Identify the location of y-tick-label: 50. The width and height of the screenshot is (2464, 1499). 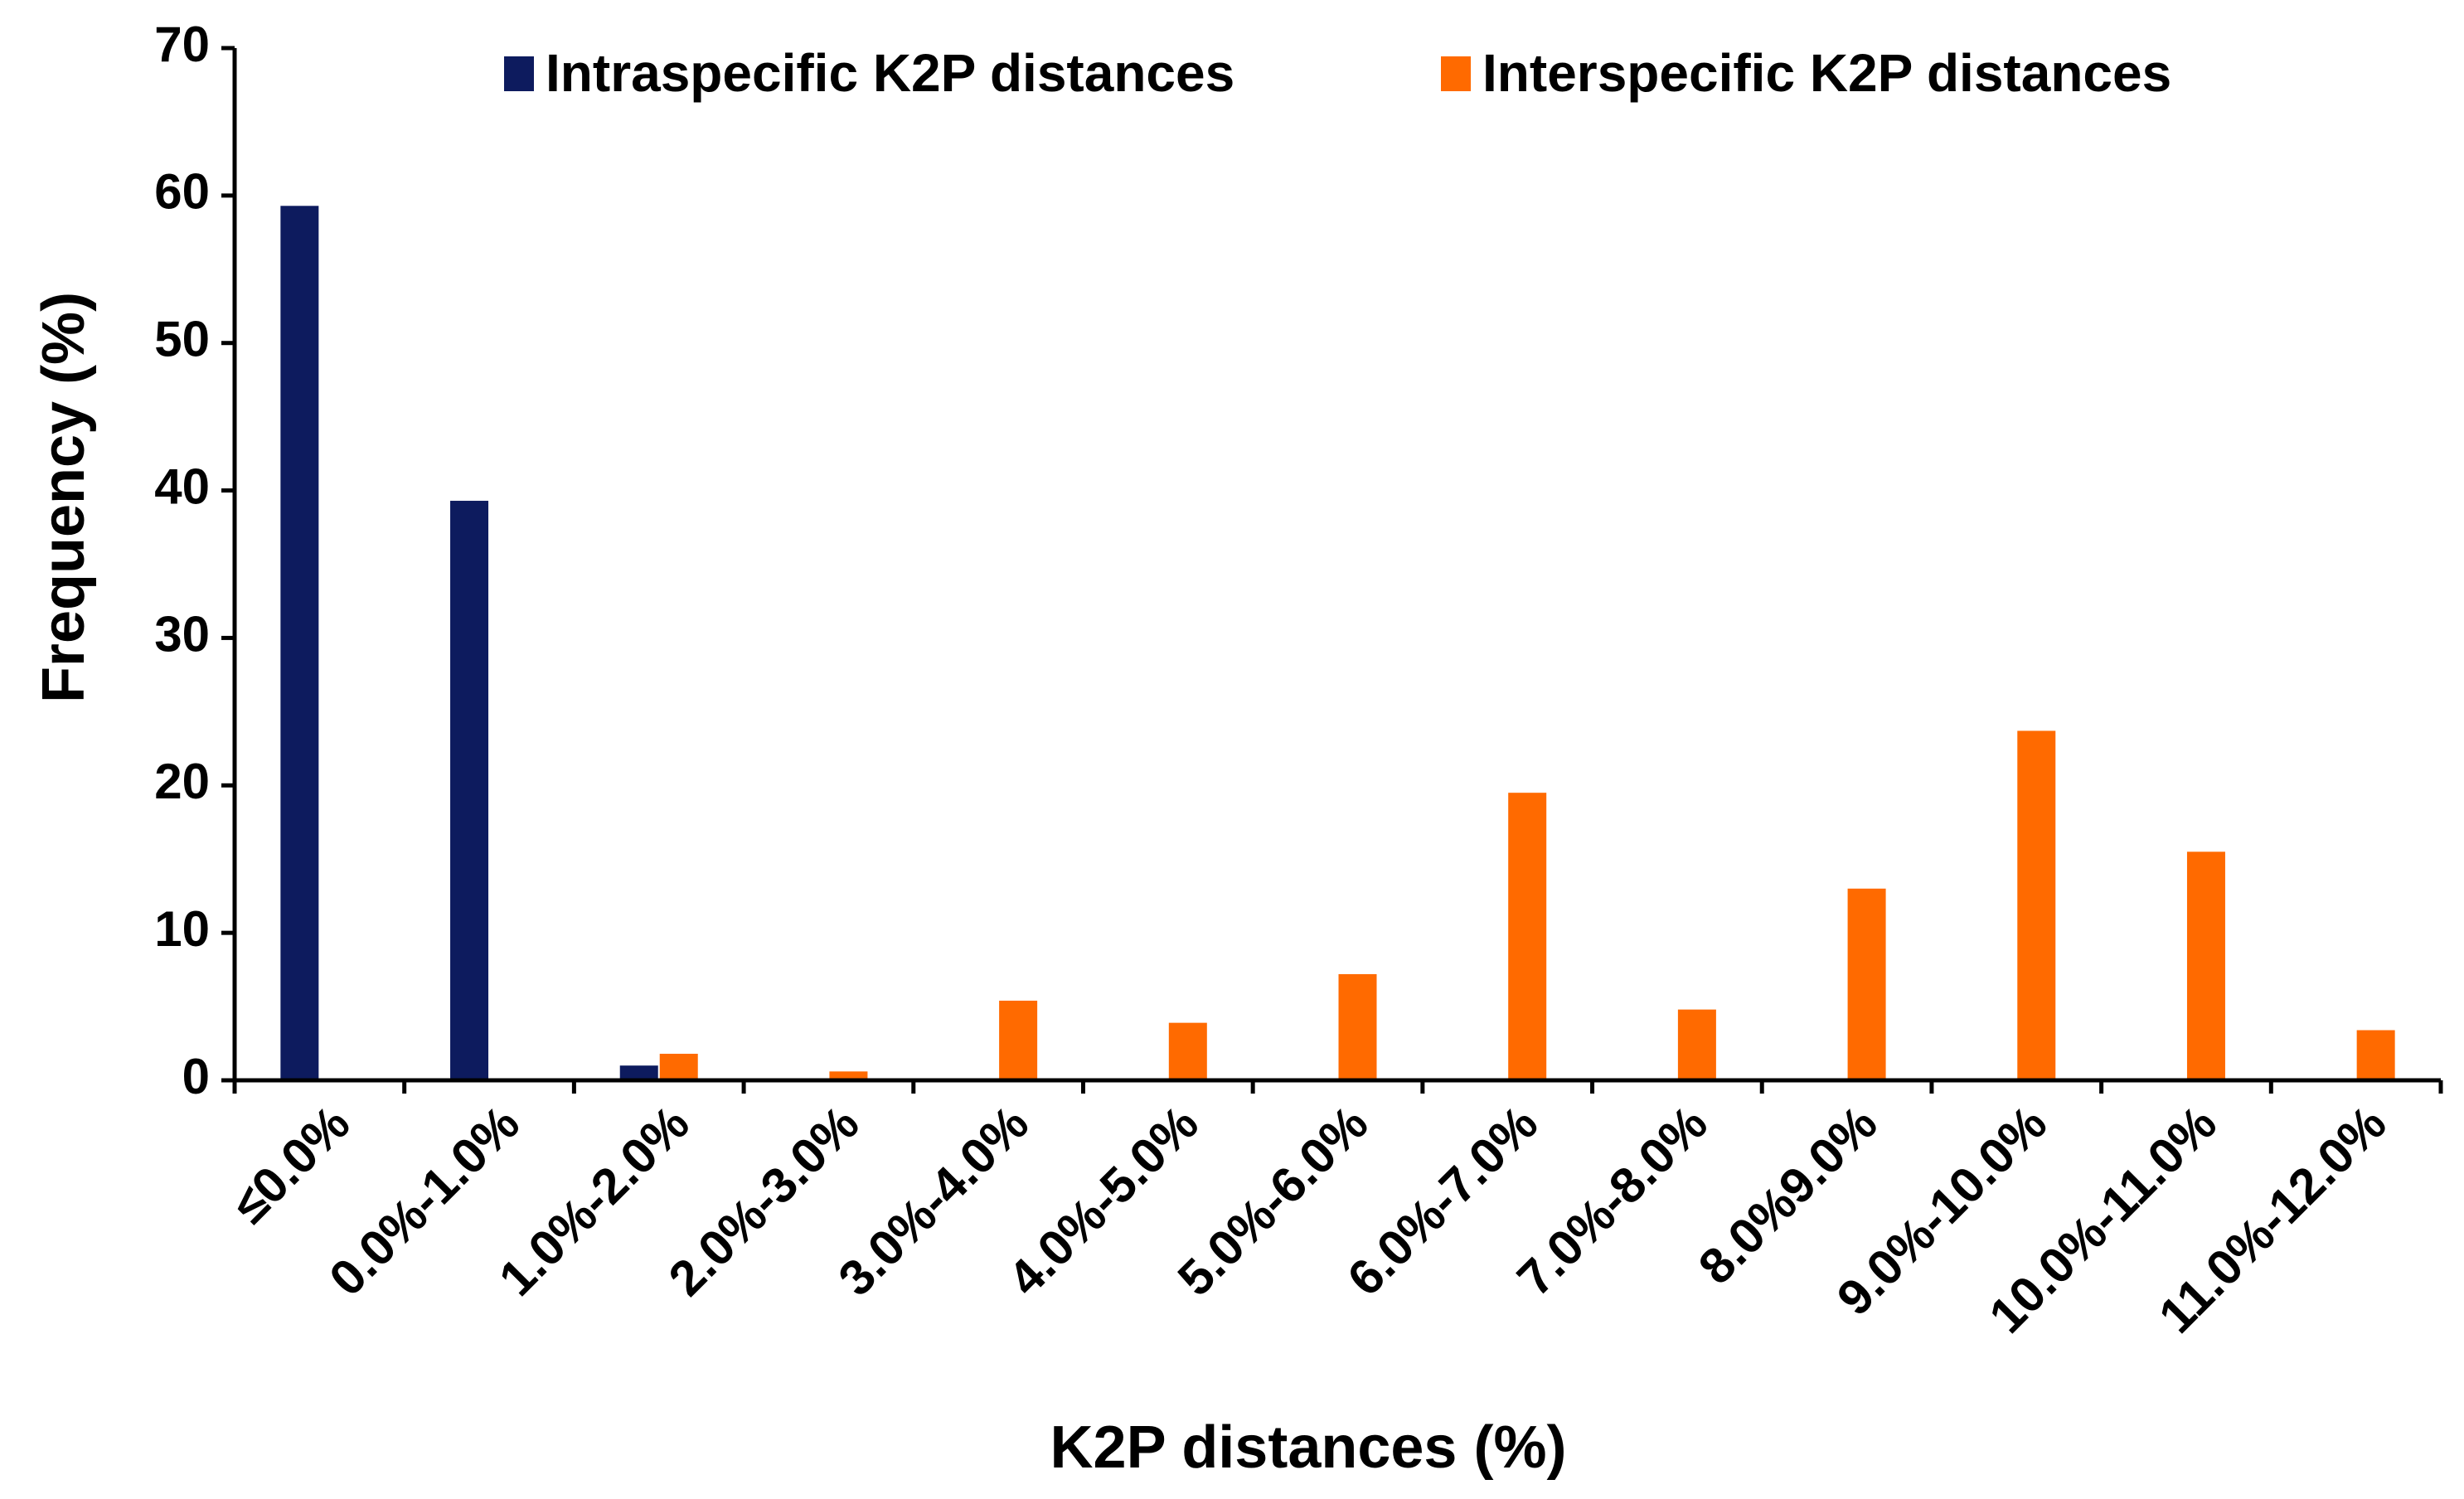
(182, 339).